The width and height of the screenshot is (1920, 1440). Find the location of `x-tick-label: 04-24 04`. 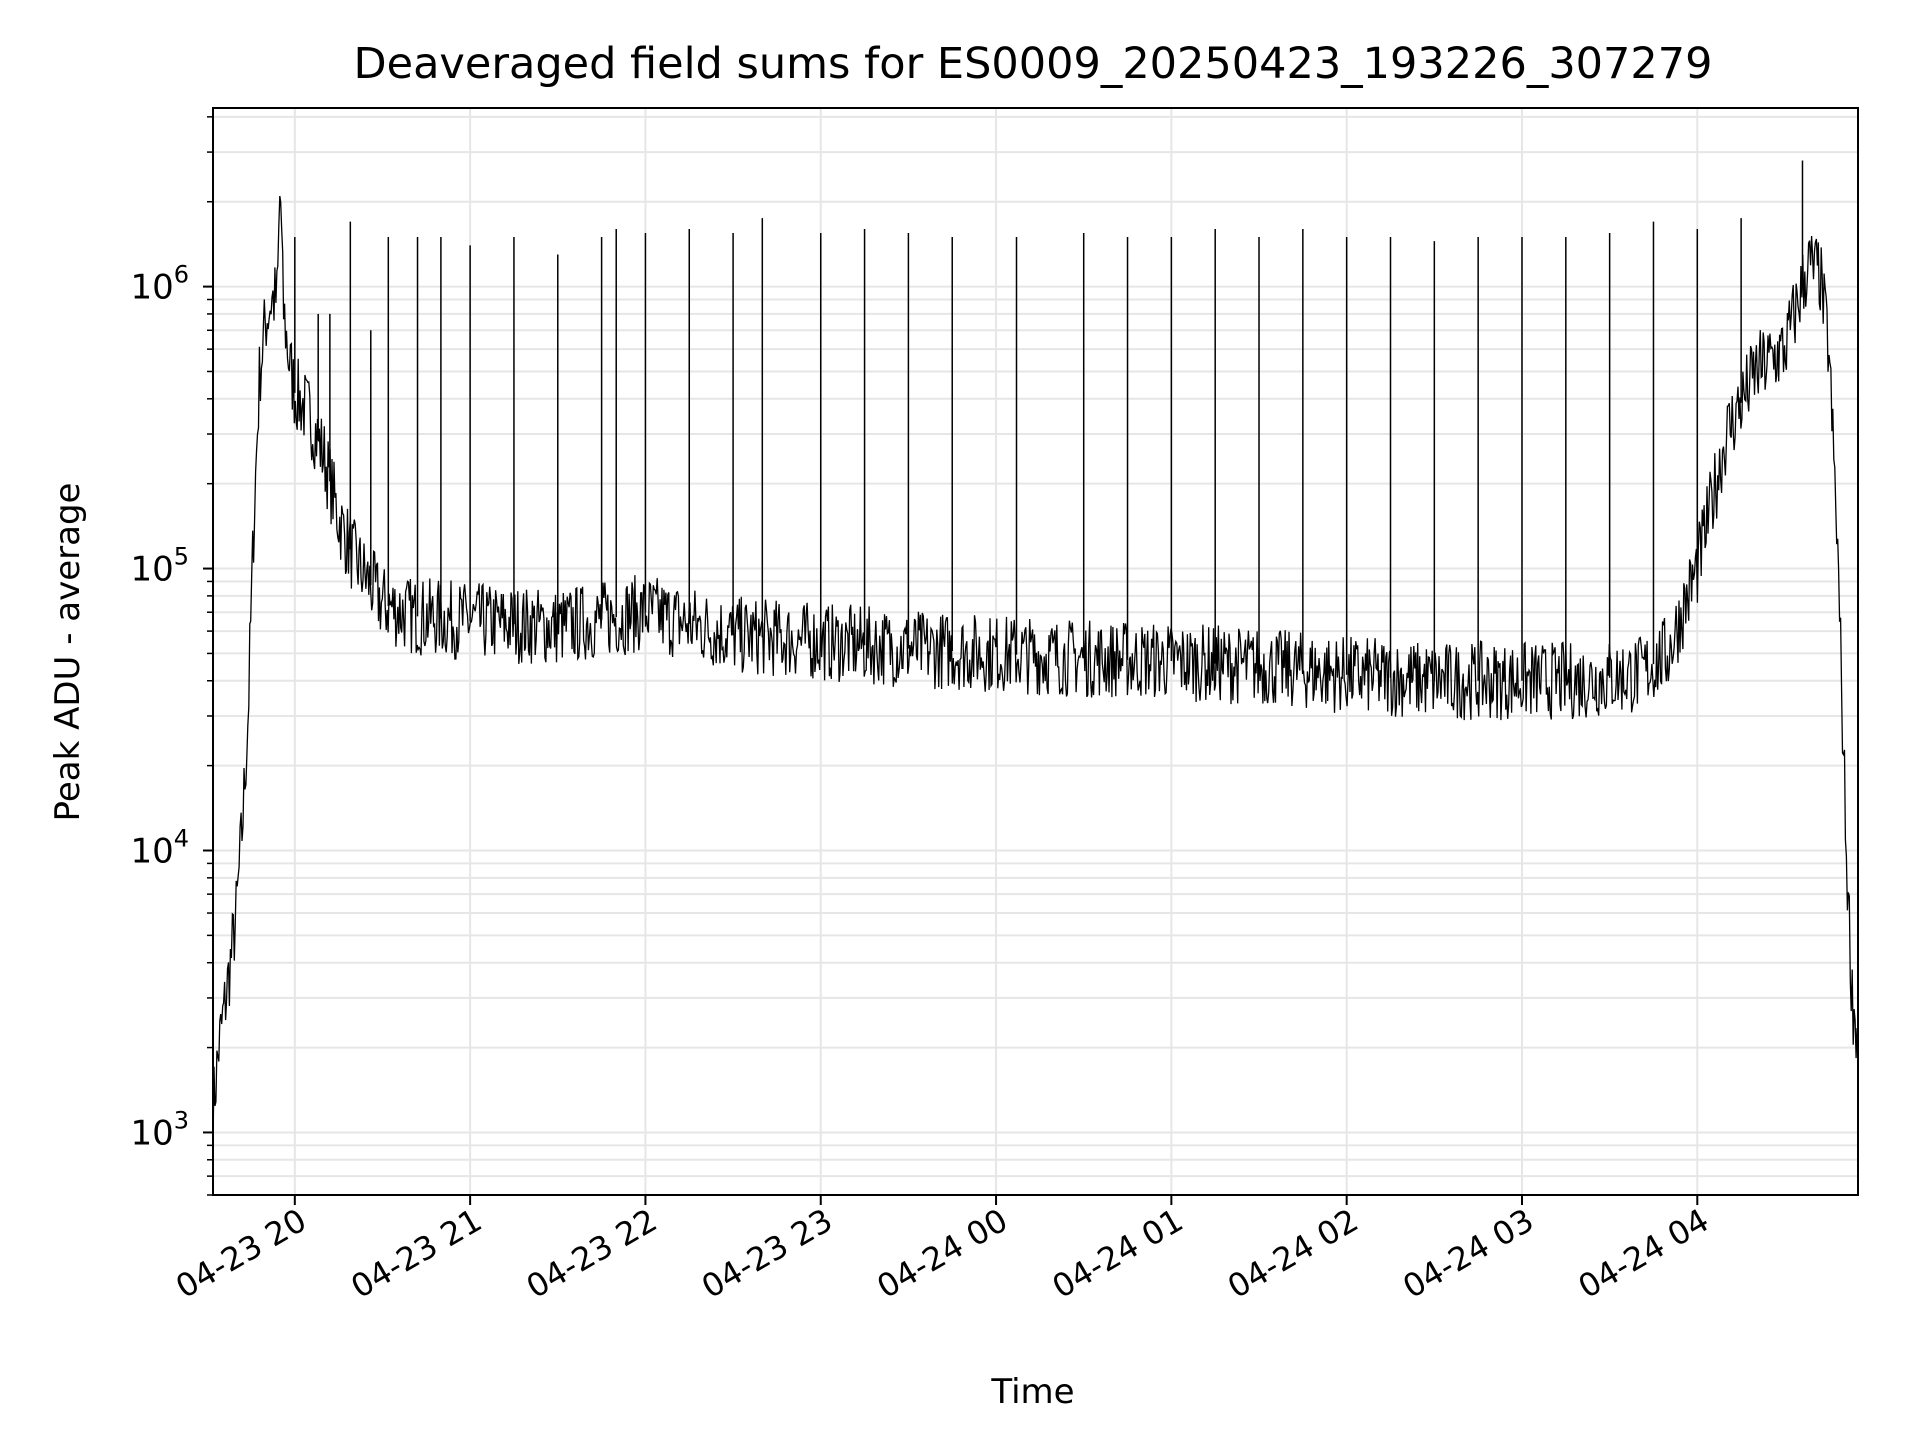

x-tick-label: 04-24 04 is located at coordinates (1644, 1253).